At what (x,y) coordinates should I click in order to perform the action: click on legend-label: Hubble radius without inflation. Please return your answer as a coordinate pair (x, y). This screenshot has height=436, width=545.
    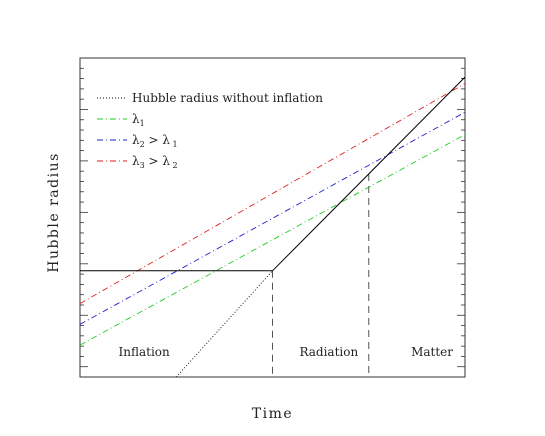
    Looking at the image, I should click on (227, 98).